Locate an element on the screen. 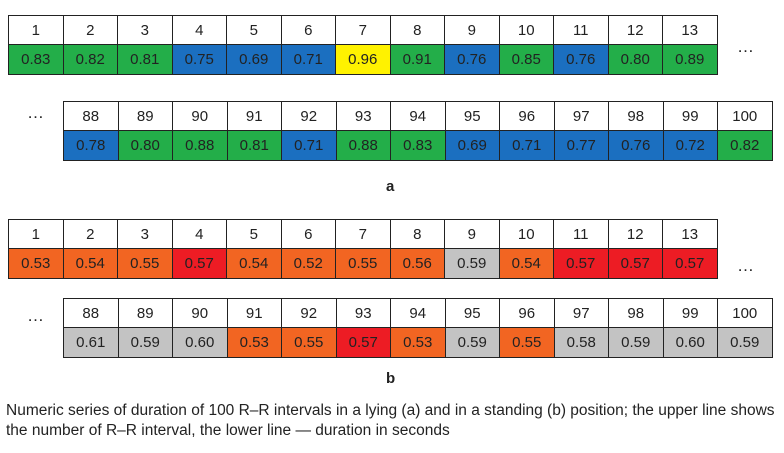 The width and height of the screenshot is (784, 453). duration-cell: 0.72 is located at coordinates (690, 146).